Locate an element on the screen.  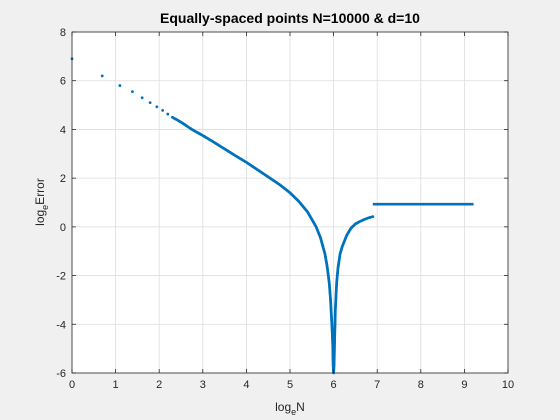
y-tick-label: 6 is located at coordinates (63, 82).